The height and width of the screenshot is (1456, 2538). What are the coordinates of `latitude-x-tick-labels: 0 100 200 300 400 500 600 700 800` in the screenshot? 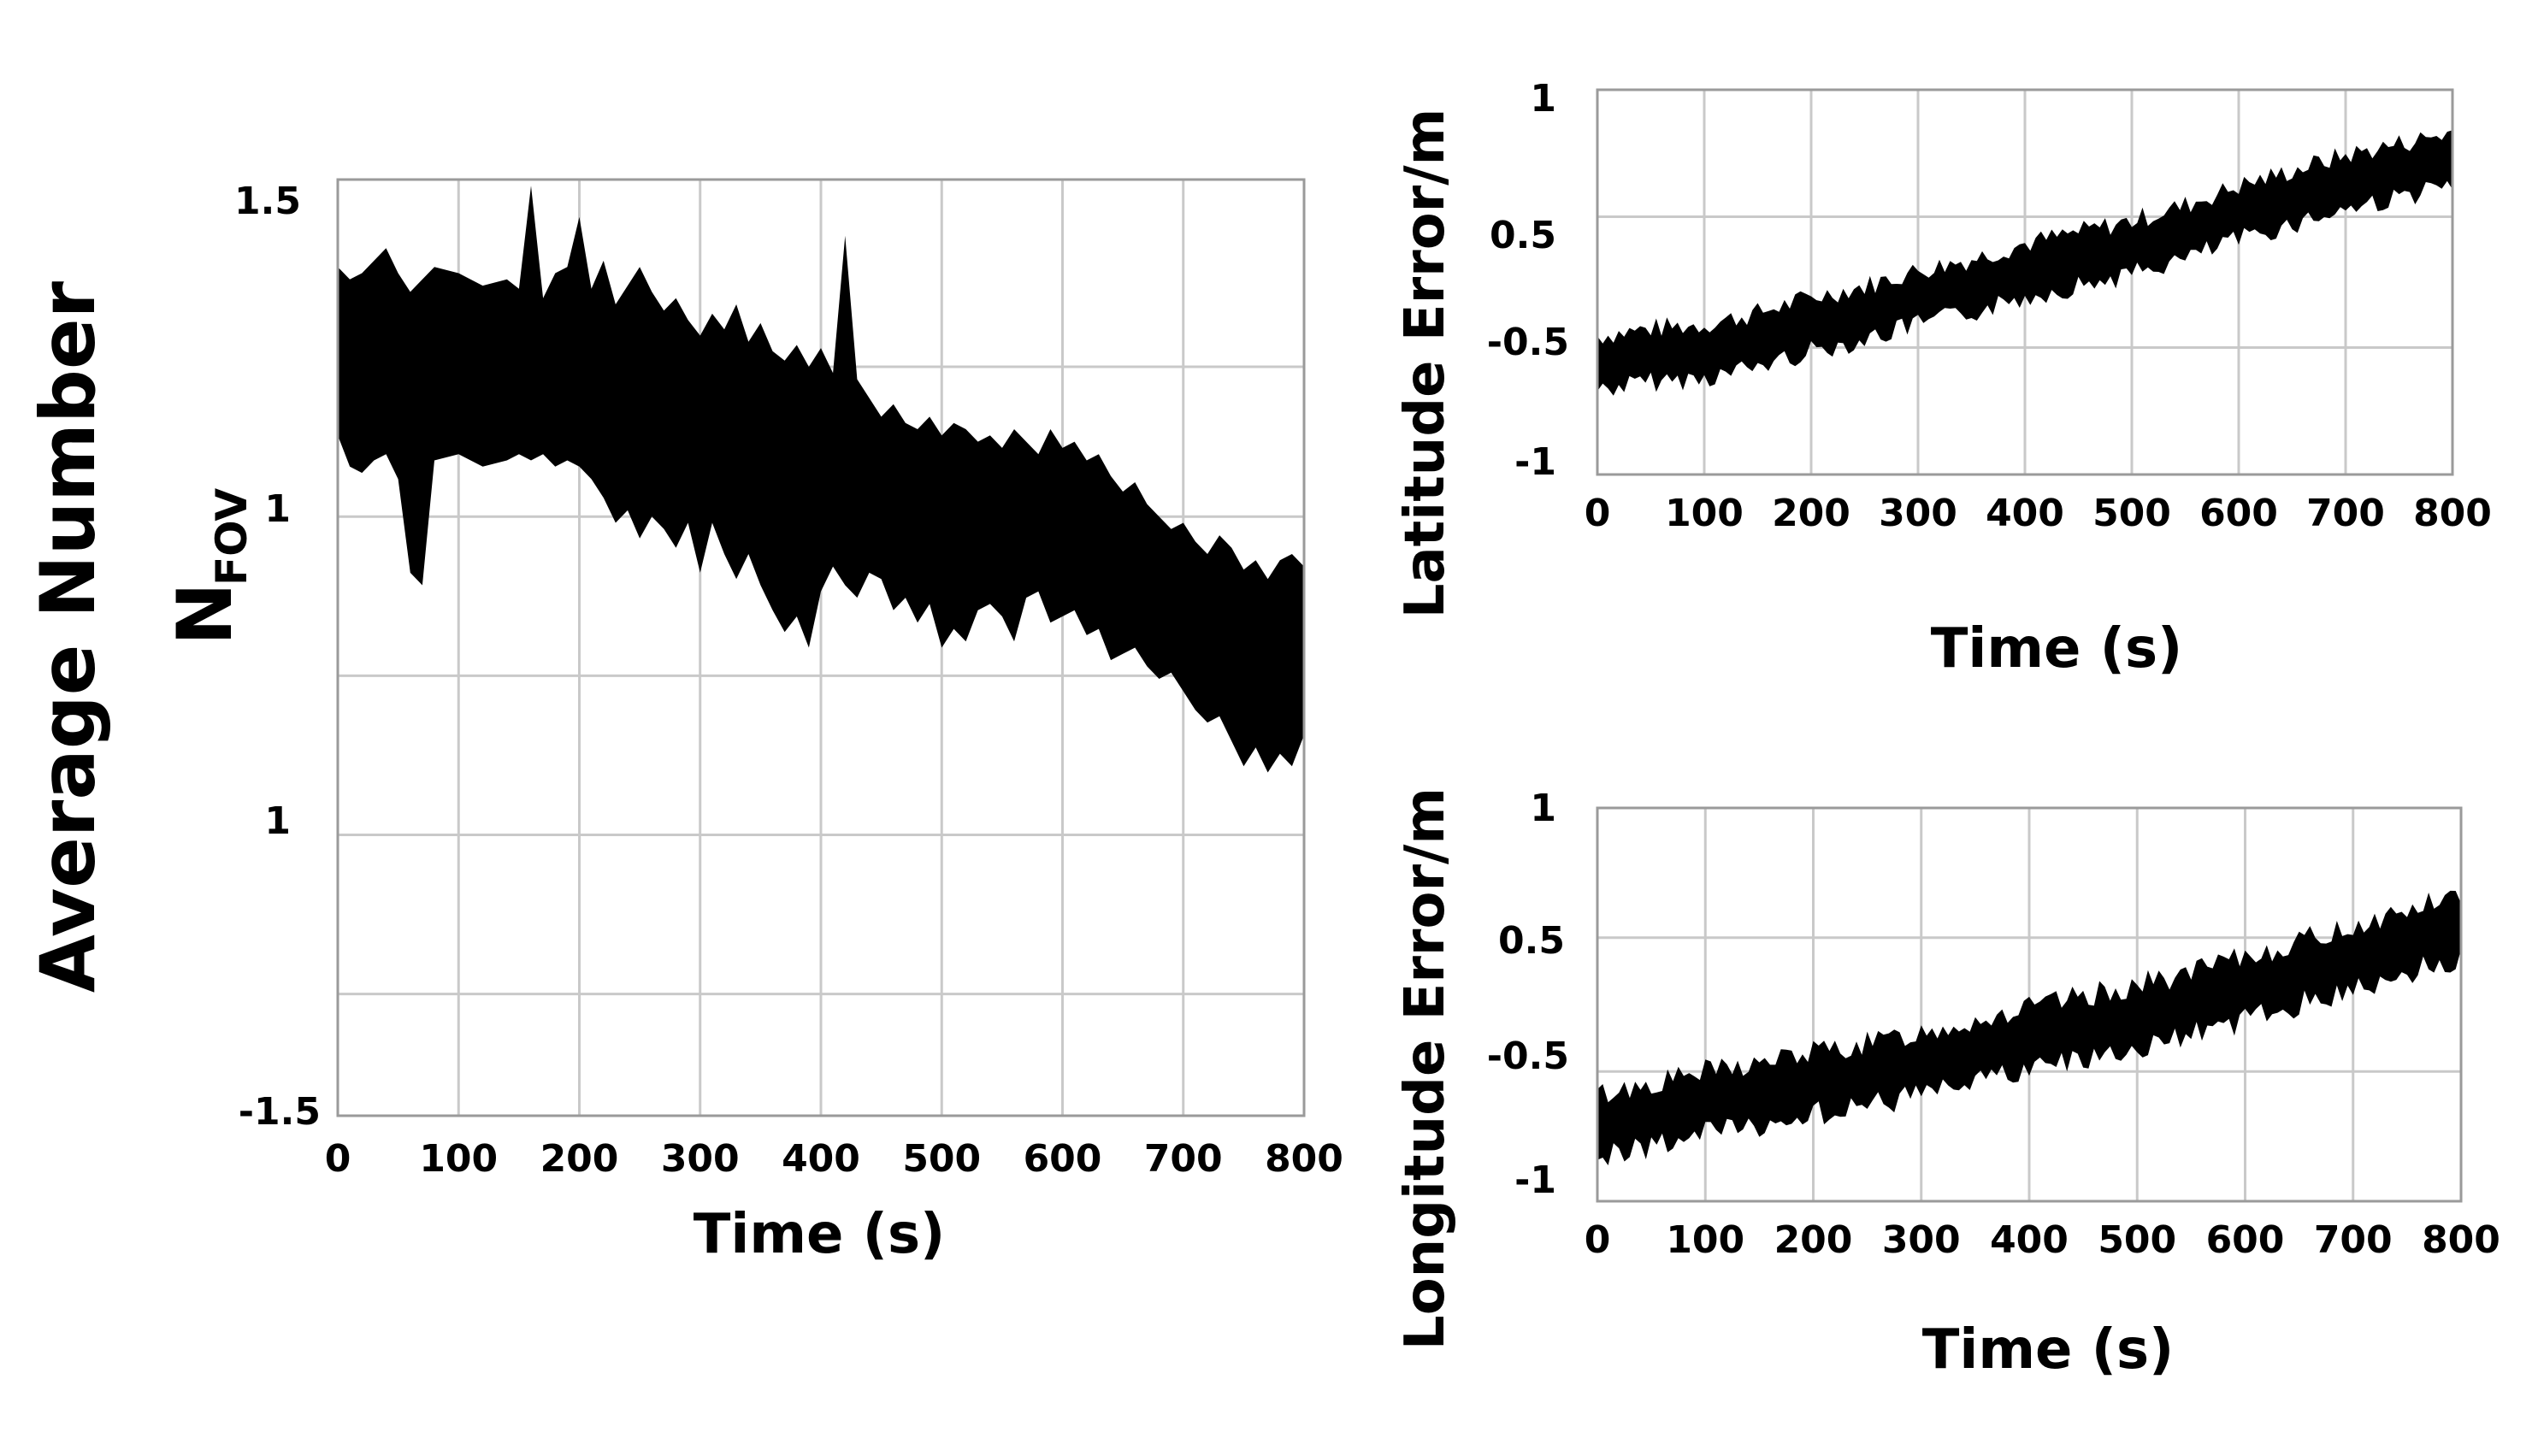 It's located at (2038, 514).